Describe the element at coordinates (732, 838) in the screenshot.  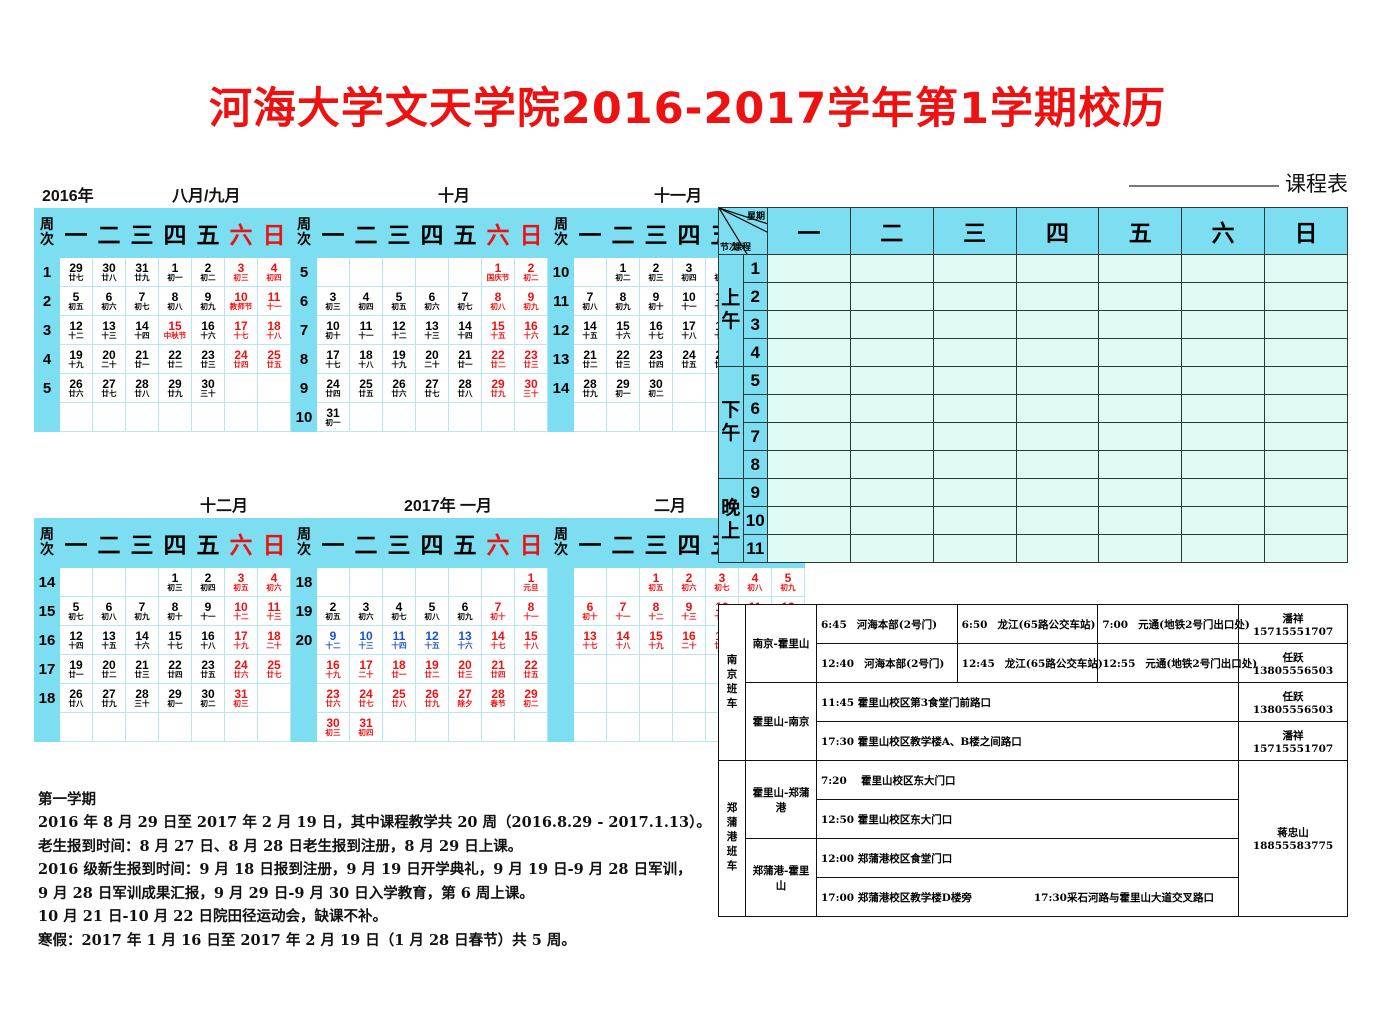
I see `bus-group-label: 郑蒲港班车` at that location.